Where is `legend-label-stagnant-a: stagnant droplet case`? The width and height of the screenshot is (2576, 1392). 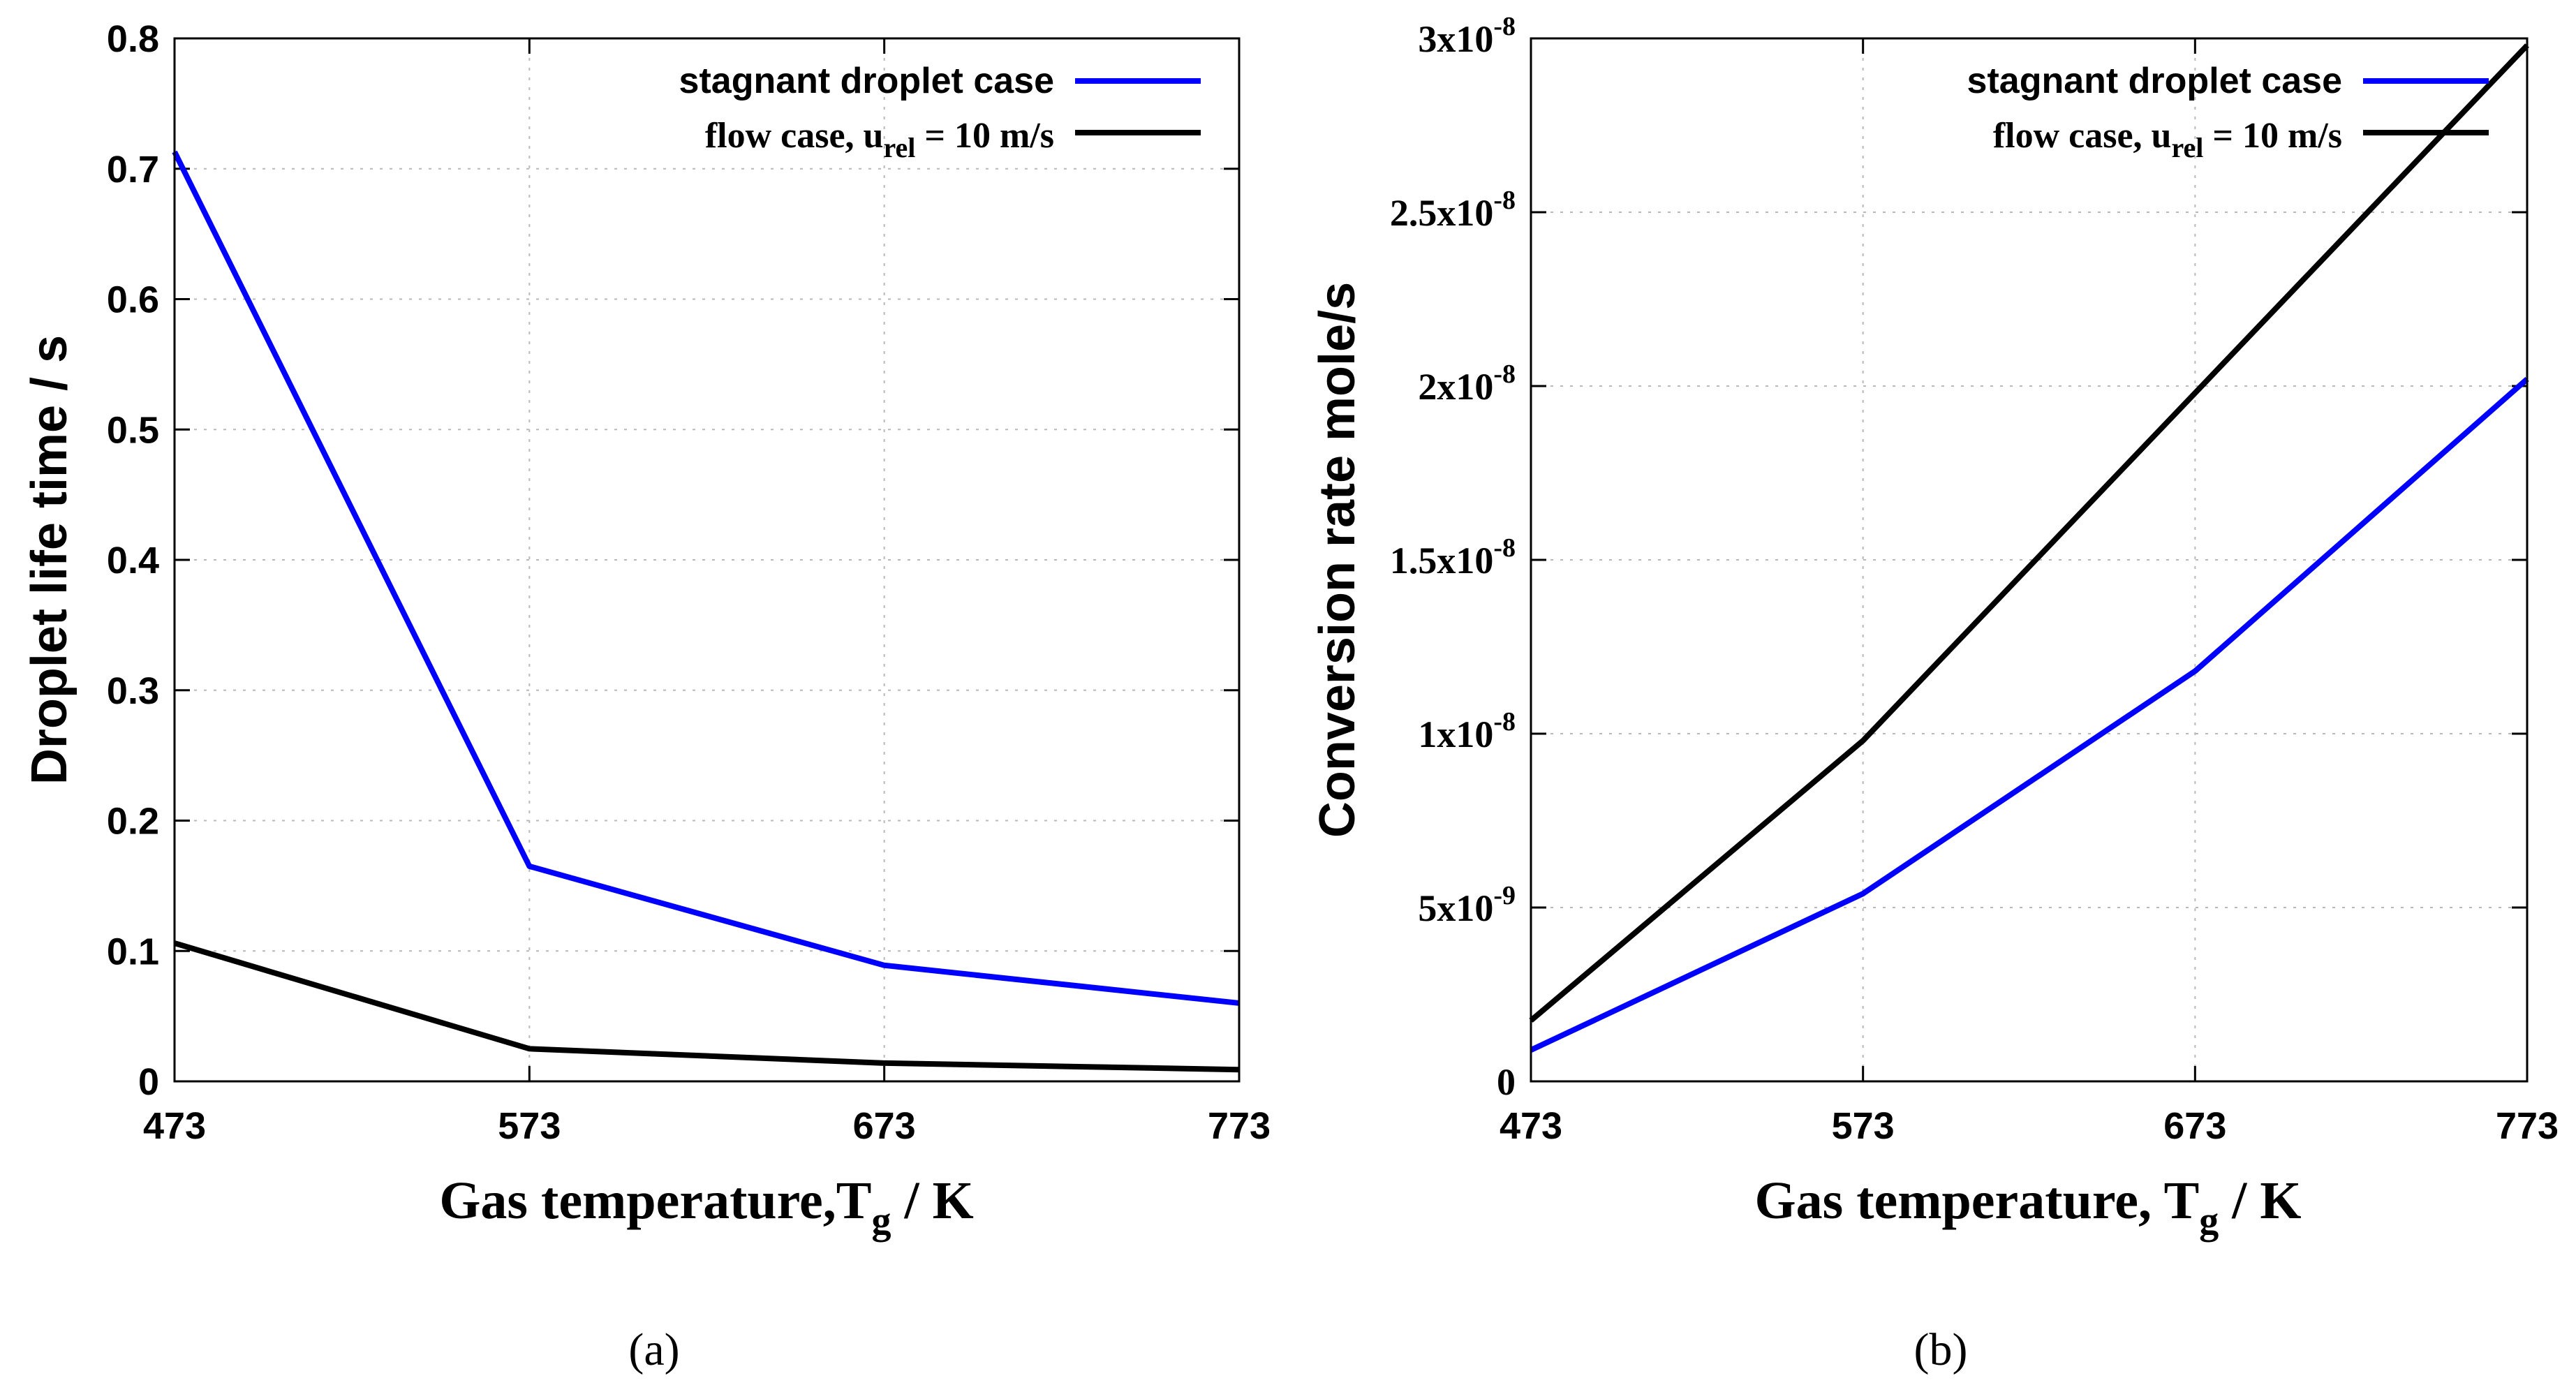
legend-label-stagnant-a: stagnant droplet case is located at coordinates (866, 81).